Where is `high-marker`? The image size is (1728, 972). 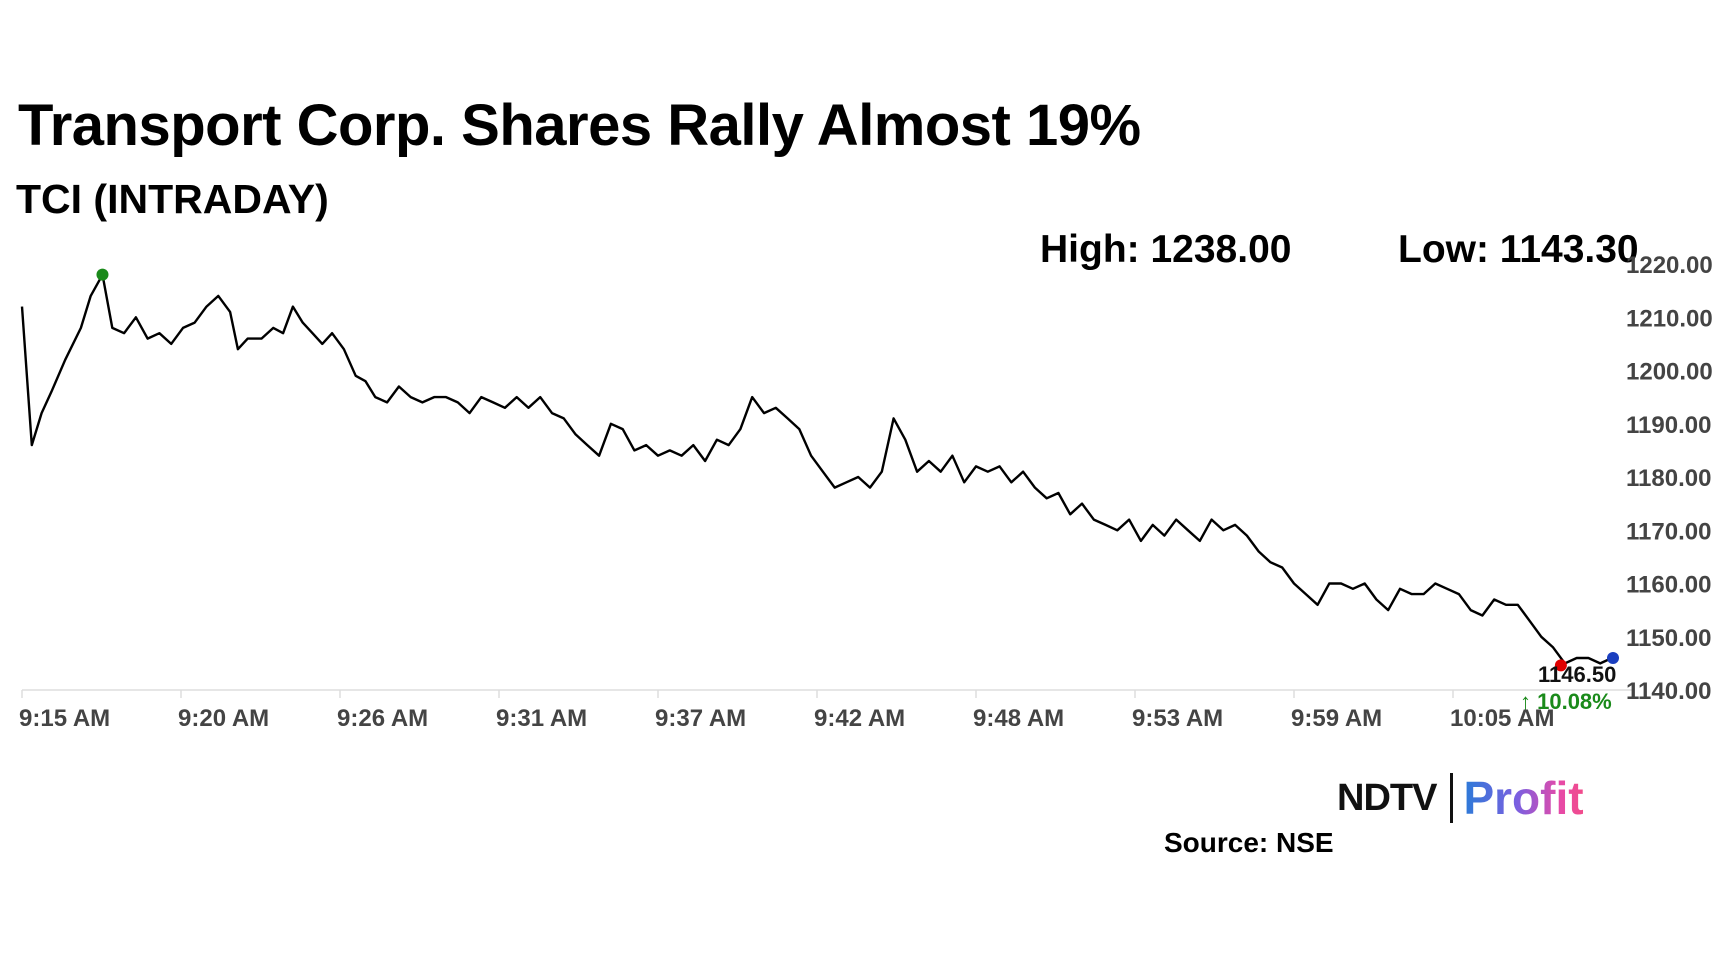
high-marker is located at coordinates (102, 274).